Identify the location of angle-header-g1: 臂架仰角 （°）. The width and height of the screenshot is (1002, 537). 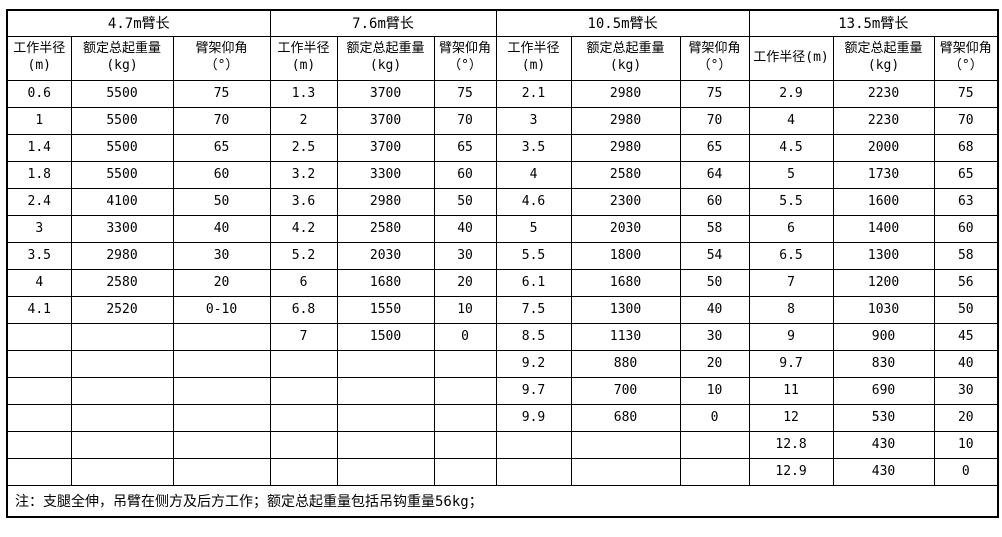
(221, 58).